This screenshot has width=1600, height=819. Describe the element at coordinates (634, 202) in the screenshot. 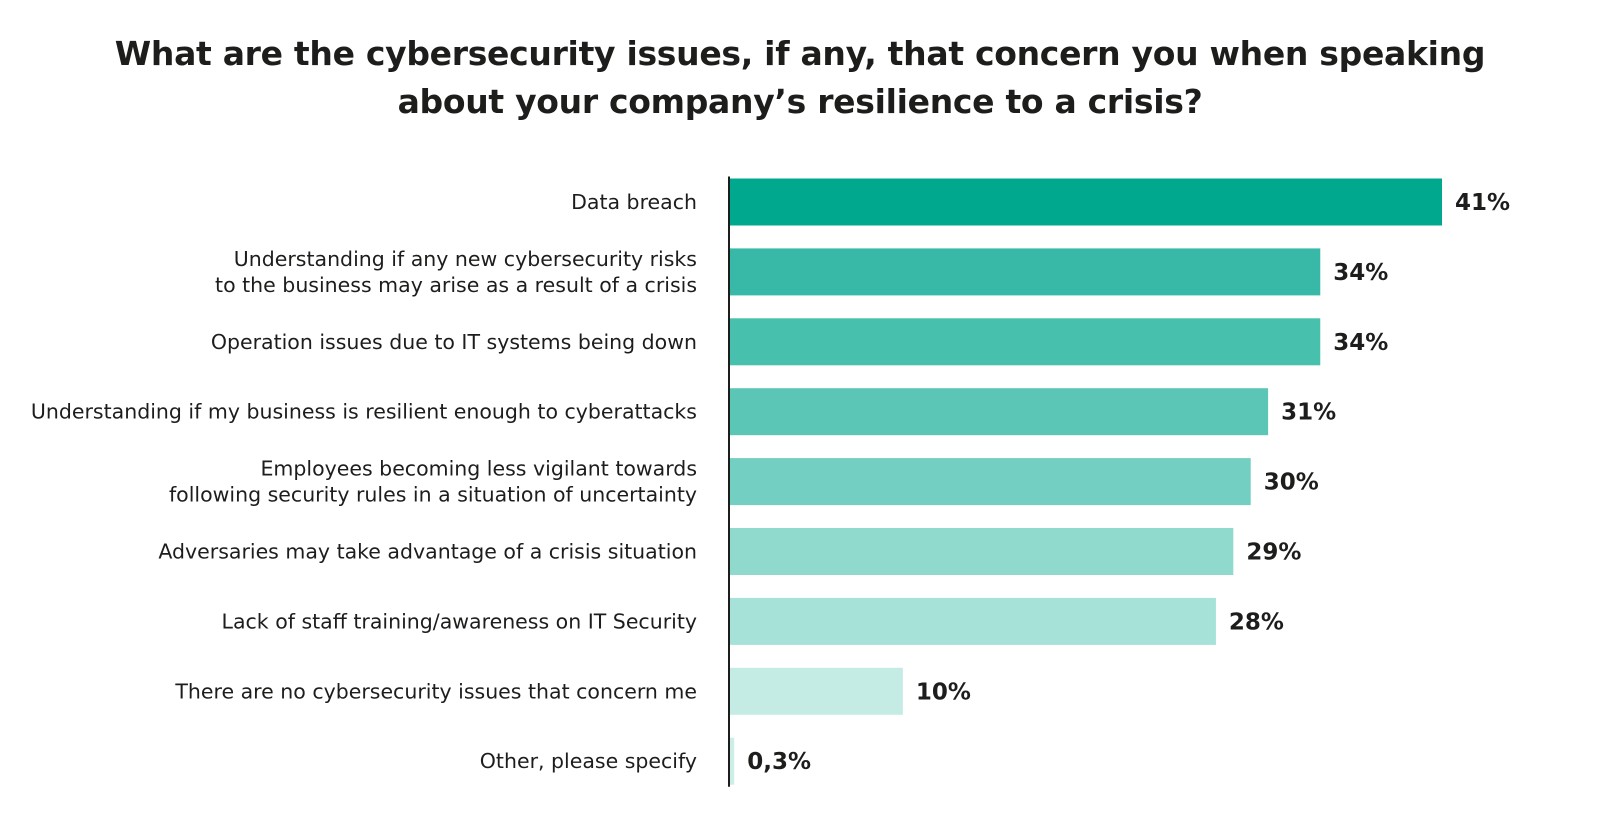

I see `category-label: Data breach` at that location.